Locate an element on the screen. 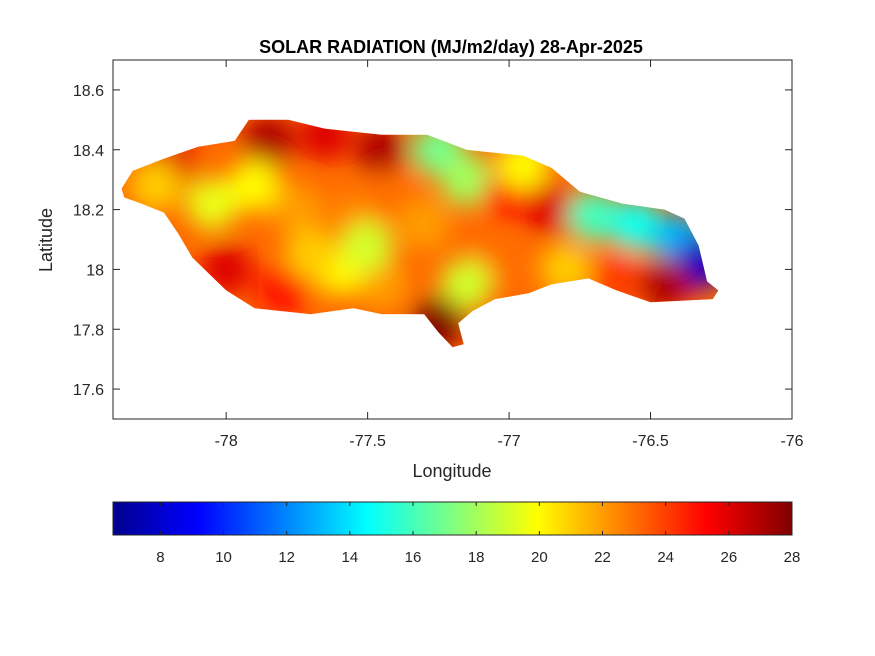 This screenshot has height=656, width=875. y-tick-label: 17.8 is located at coordinates (88, 330).